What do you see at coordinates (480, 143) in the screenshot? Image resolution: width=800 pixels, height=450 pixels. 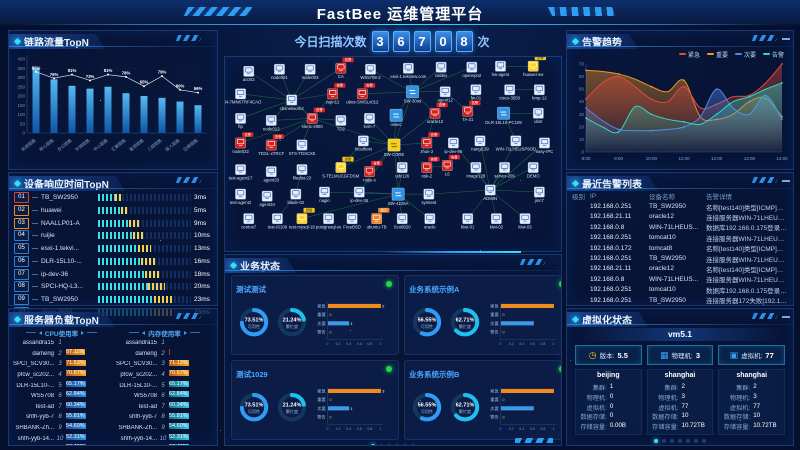 I see `topo-node-nangi139: nangi139` at bounding box center [480, 143].